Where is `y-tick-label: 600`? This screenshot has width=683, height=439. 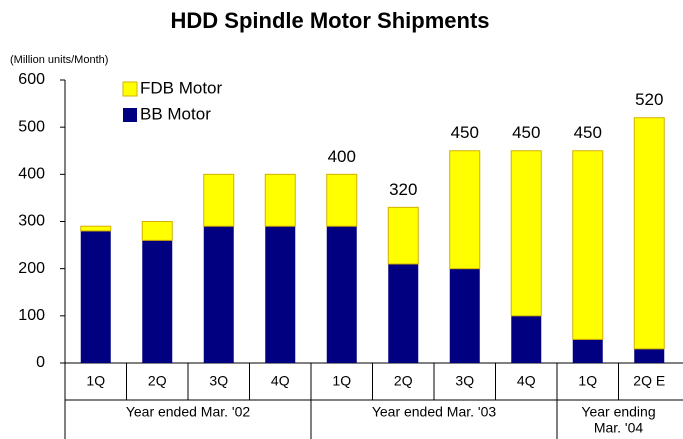
y-tick-label: 600 is located at coordinates (31, 79).